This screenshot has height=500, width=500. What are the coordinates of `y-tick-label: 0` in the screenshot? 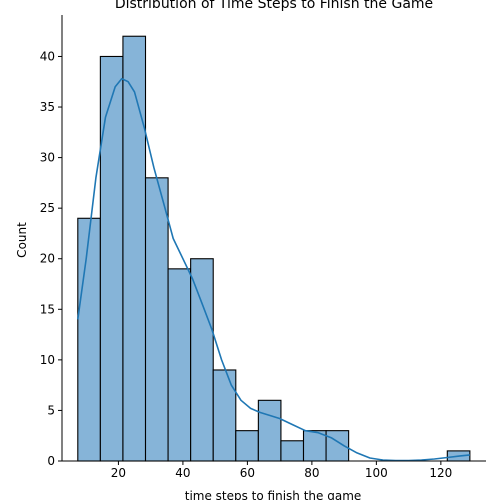 It's located at (51, 461).